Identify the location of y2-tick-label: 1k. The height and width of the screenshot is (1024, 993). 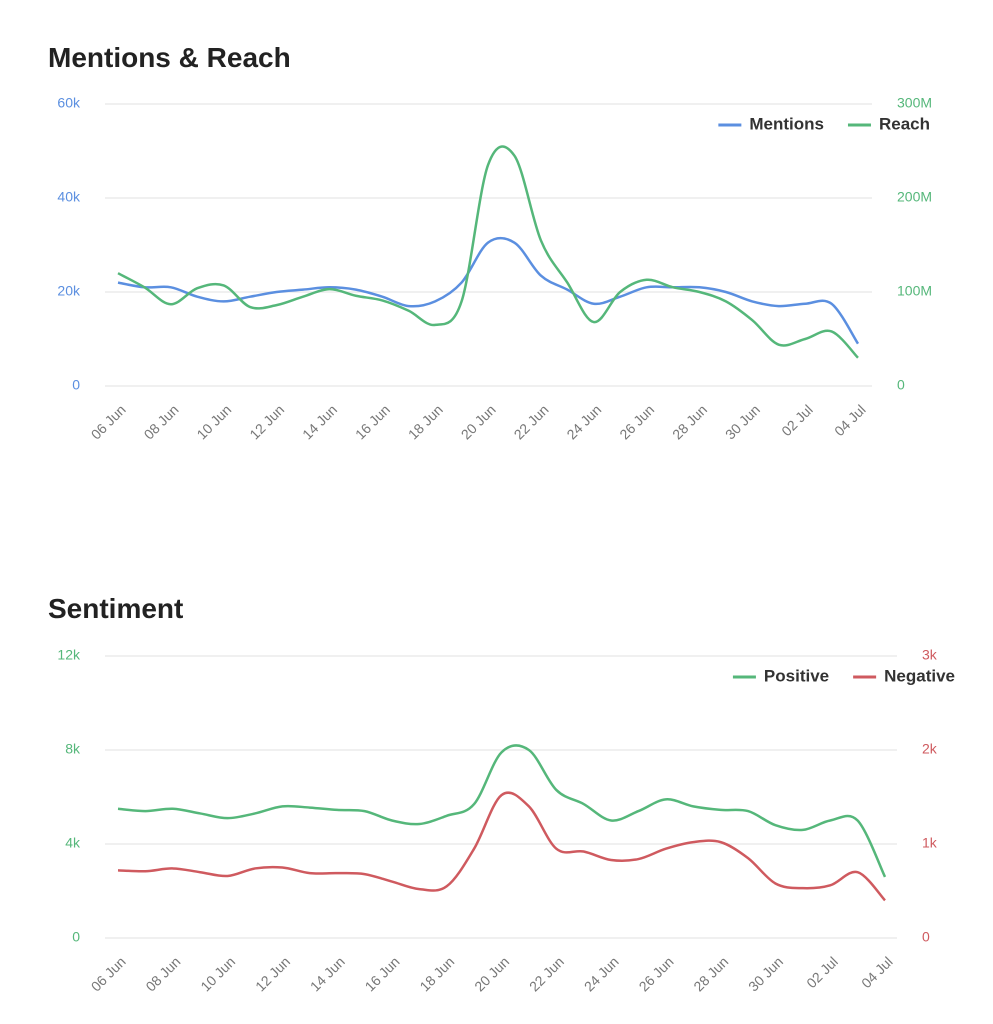
(930, 843).